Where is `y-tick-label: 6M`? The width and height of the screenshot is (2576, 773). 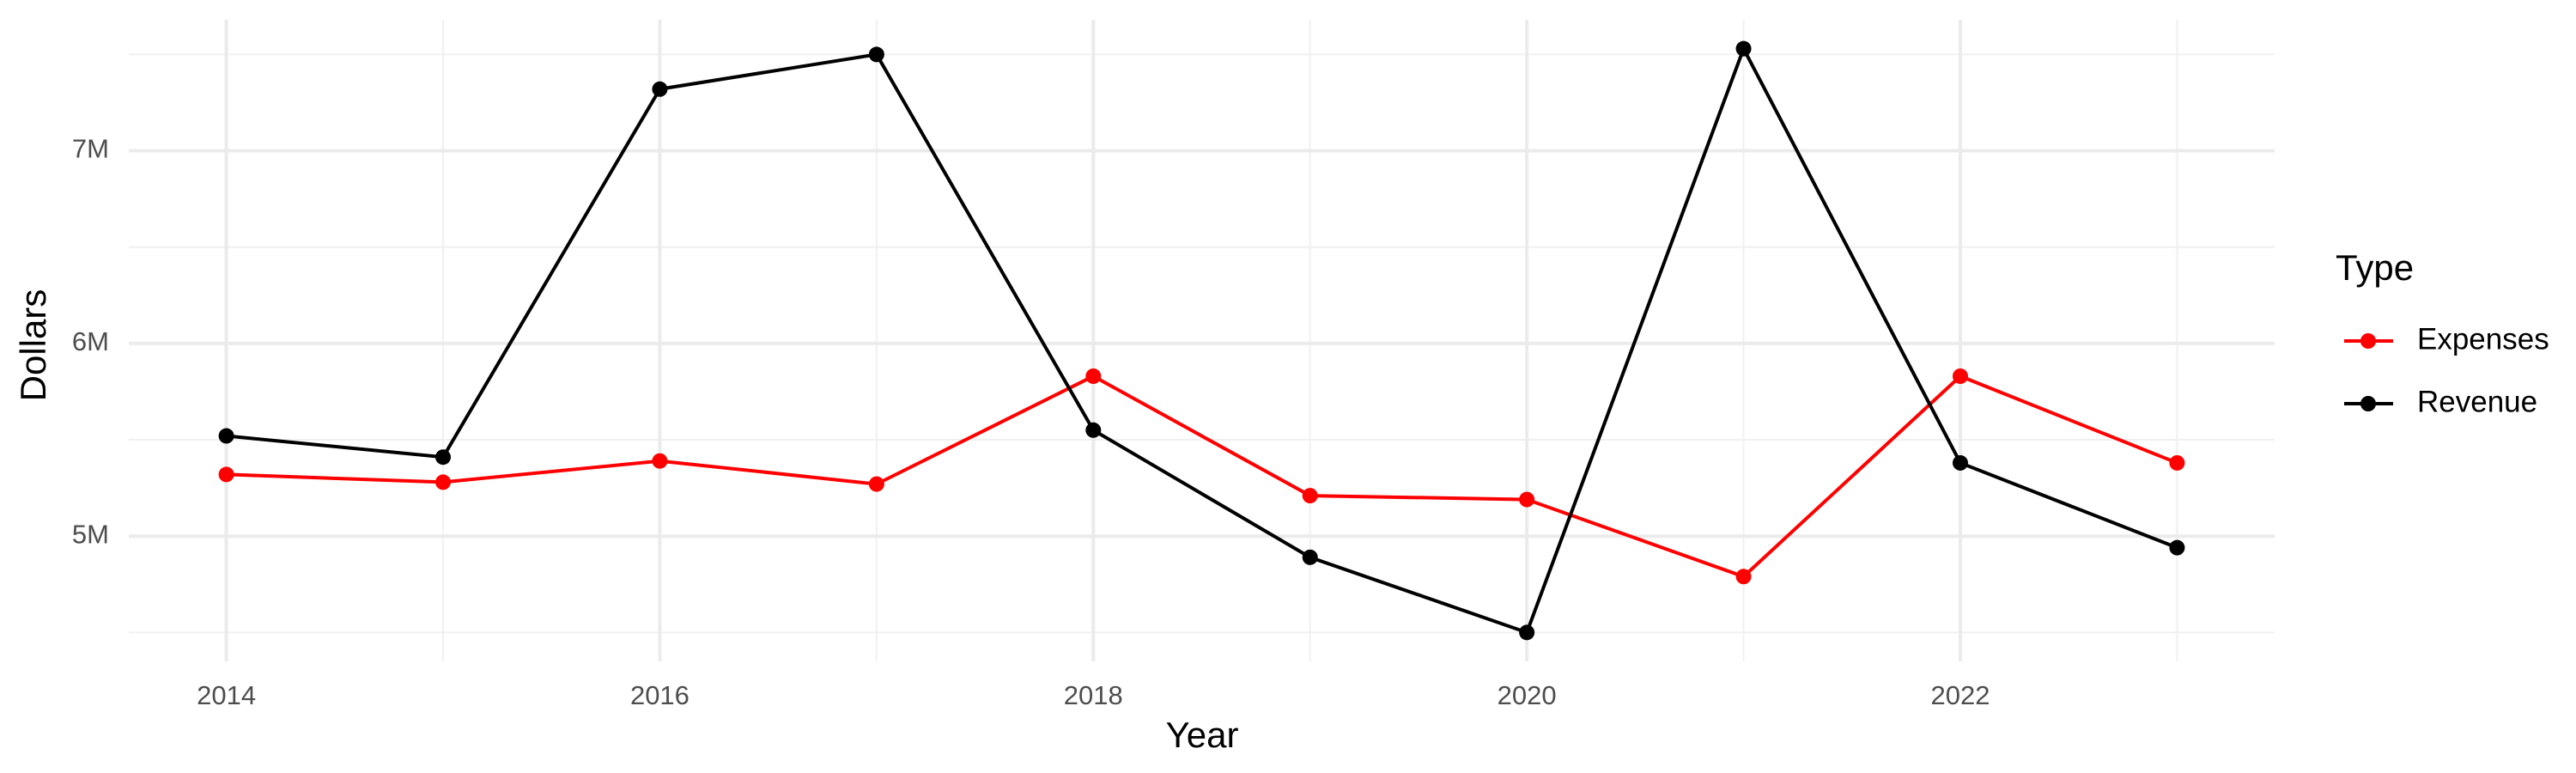
y-tick-label: 6M is located at coordinates (90, 341).